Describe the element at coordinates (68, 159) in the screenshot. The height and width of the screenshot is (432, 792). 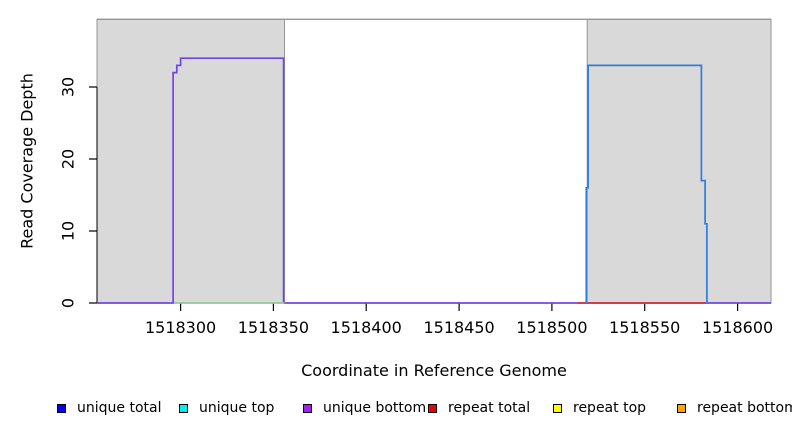
I see `y-tick-label: 20` at that location.